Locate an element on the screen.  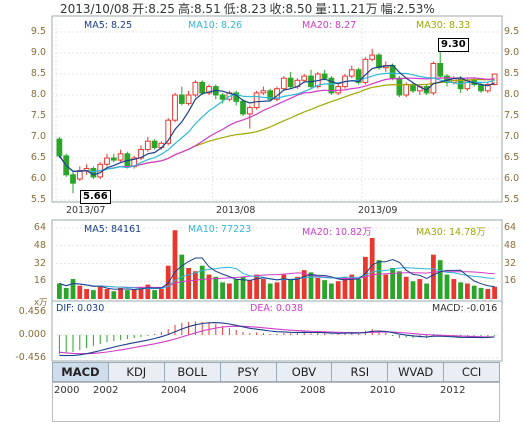
year-2006: 2006 is located at coordinates (246, 390).